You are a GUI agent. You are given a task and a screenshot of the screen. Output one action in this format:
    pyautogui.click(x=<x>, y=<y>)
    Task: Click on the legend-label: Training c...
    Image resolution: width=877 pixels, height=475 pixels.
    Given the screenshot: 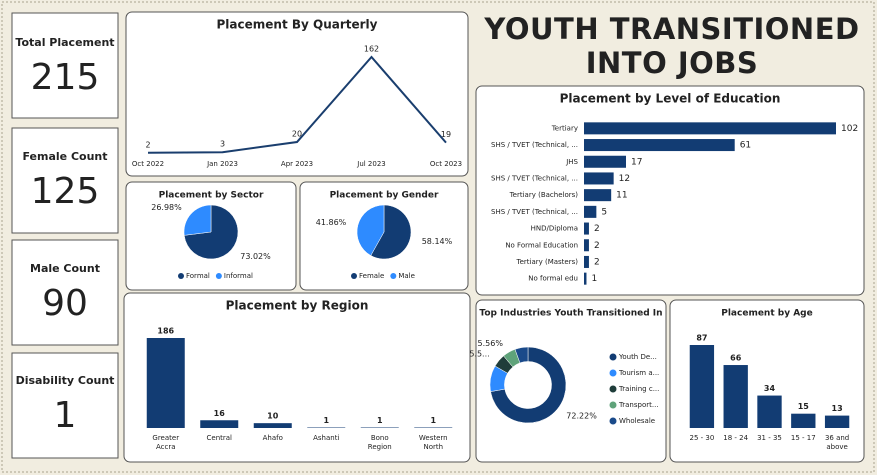 What is the action you would take?
    pyautogui.click(x=638, y=389)
    